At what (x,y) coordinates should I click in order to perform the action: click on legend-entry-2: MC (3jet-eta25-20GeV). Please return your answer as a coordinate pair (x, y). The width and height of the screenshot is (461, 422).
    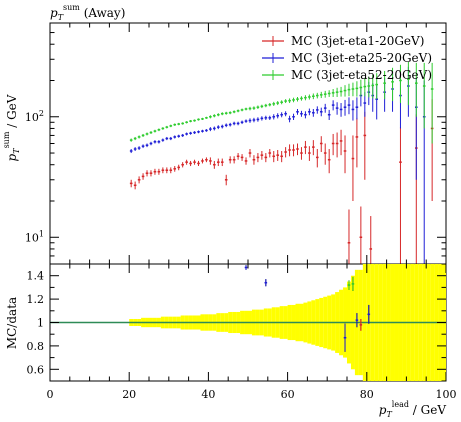
    Looking at the image, I should click on (347, 58).